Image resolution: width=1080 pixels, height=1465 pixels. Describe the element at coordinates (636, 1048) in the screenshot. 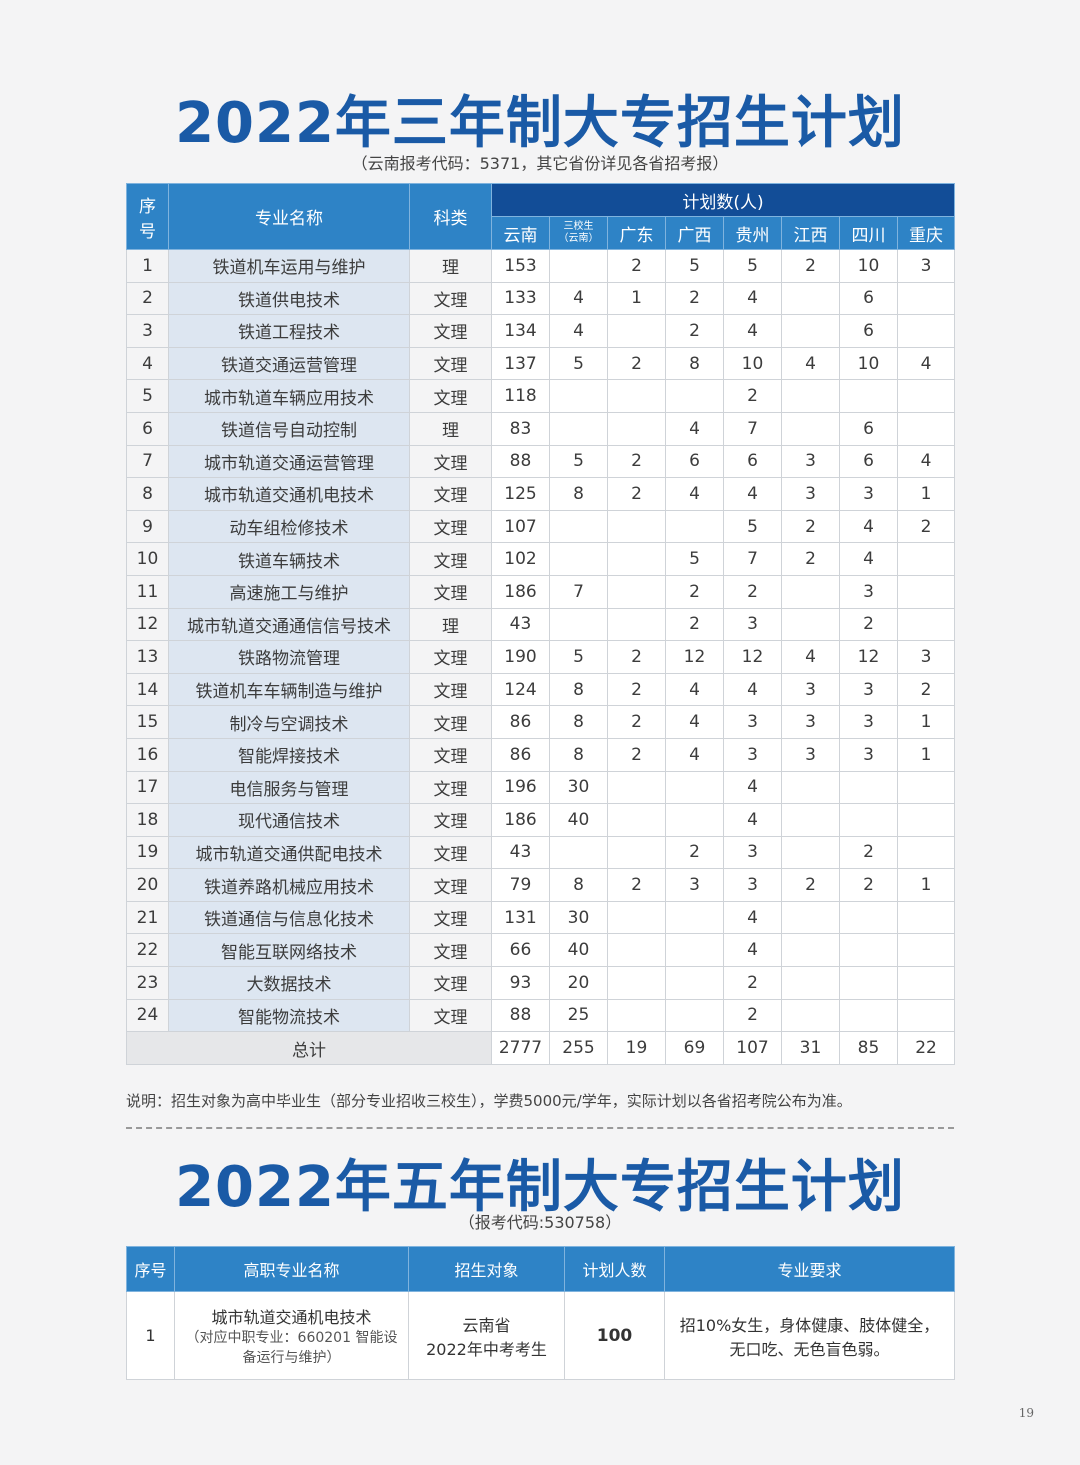

I see `total-value: 19` at that location.